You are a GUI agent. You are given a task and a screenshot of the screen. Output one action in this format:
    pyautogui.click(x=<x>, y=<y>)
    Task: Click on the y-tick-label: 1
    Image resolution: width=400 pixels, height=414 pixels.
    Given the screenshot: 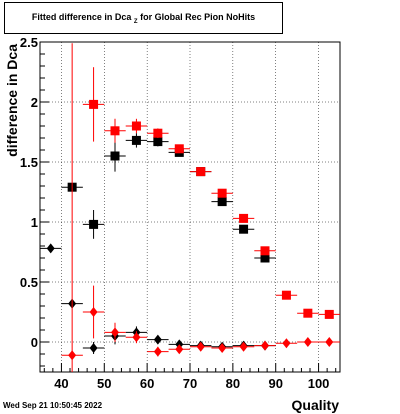 What is the action you would take?
    pyautogui.click(x=34, y=222)
    